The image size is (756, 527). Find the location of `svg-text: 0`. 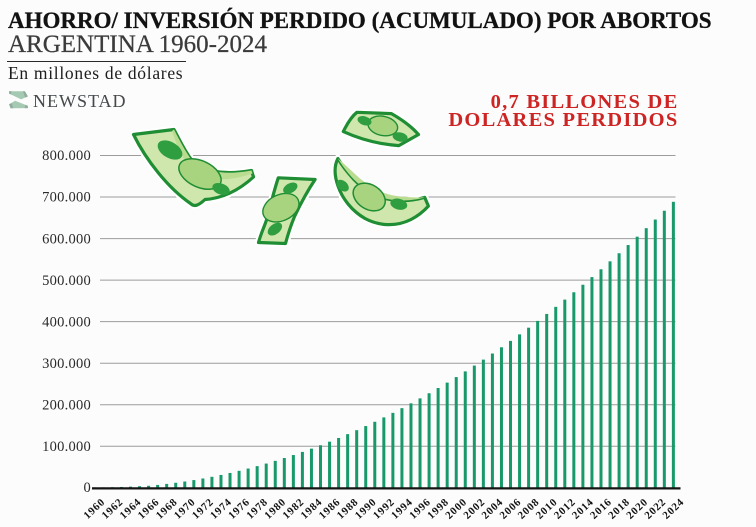

svg-text: 0 is located at coordinates (88, 488).